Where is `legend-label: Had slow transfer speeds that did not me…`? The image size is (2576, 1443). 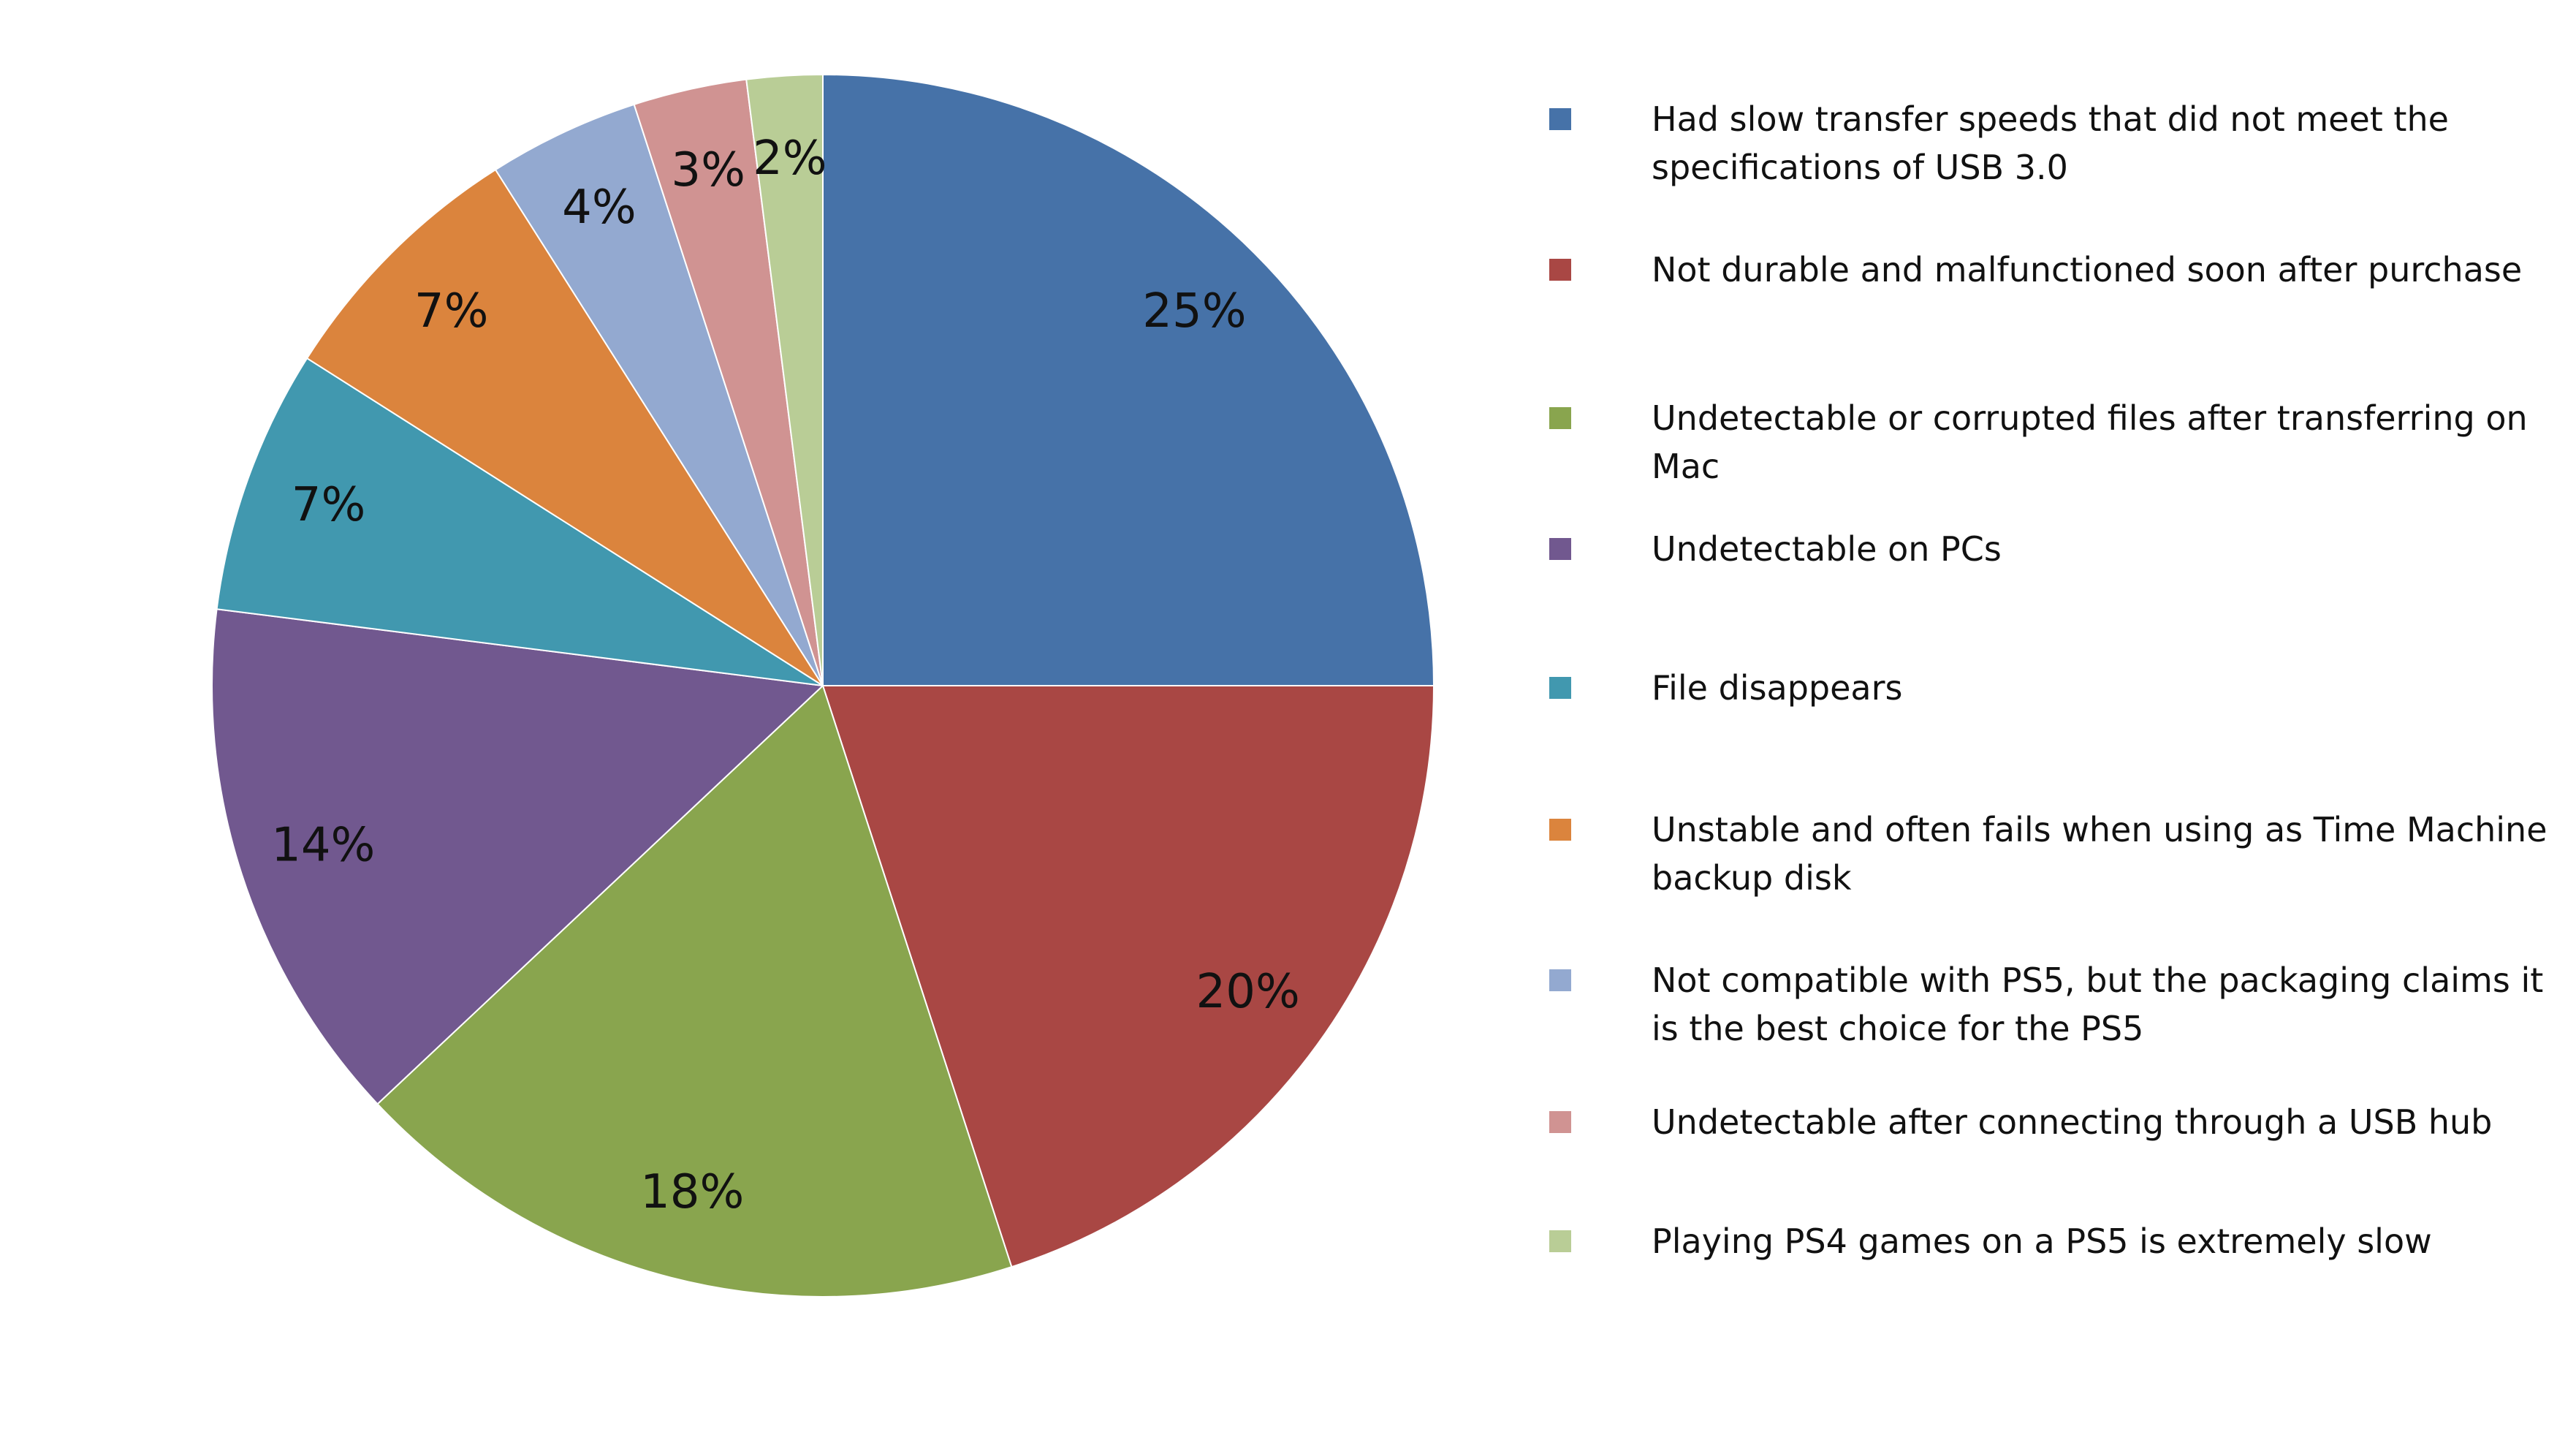 legend-label: Had slow transfer speeds that did not me… is located at coordinates (2050, 143).